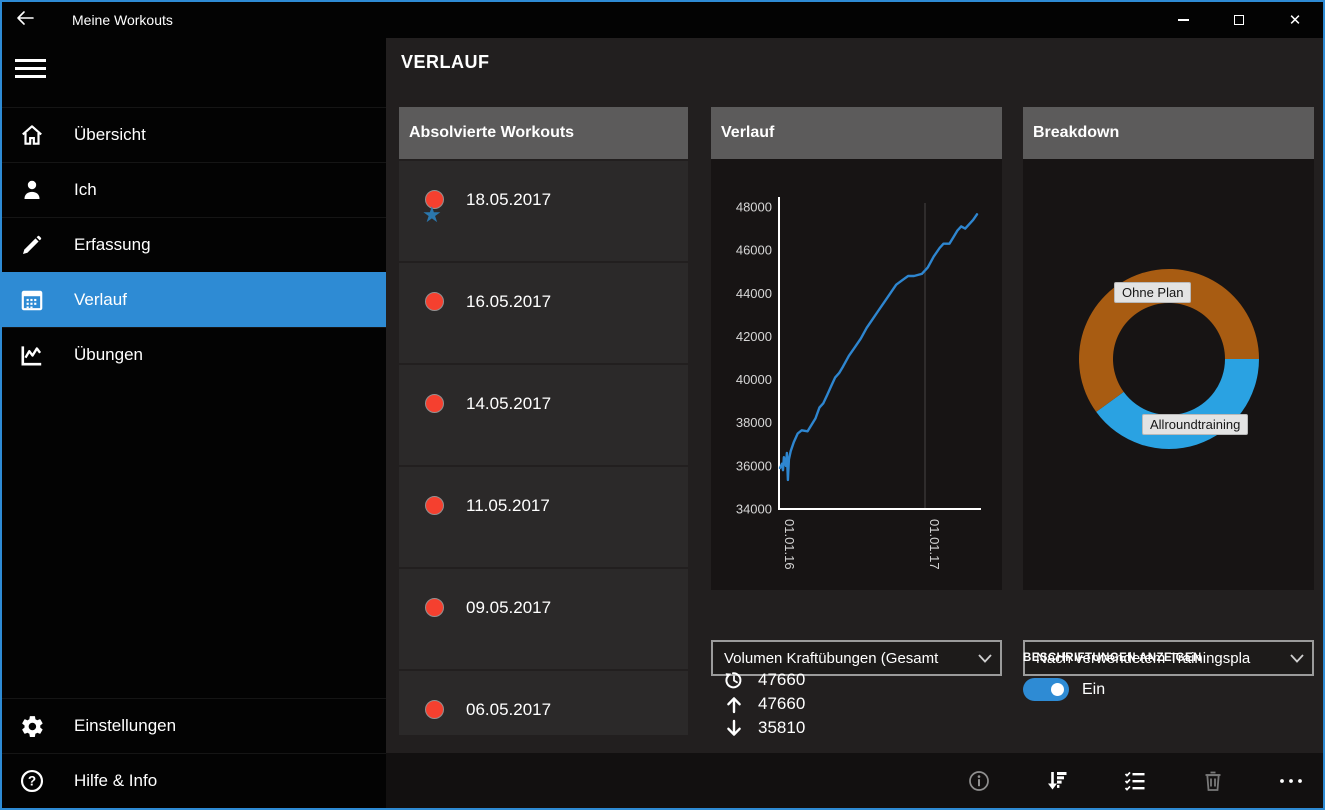  I want to click on maximize-icon, so click(1239, 20).